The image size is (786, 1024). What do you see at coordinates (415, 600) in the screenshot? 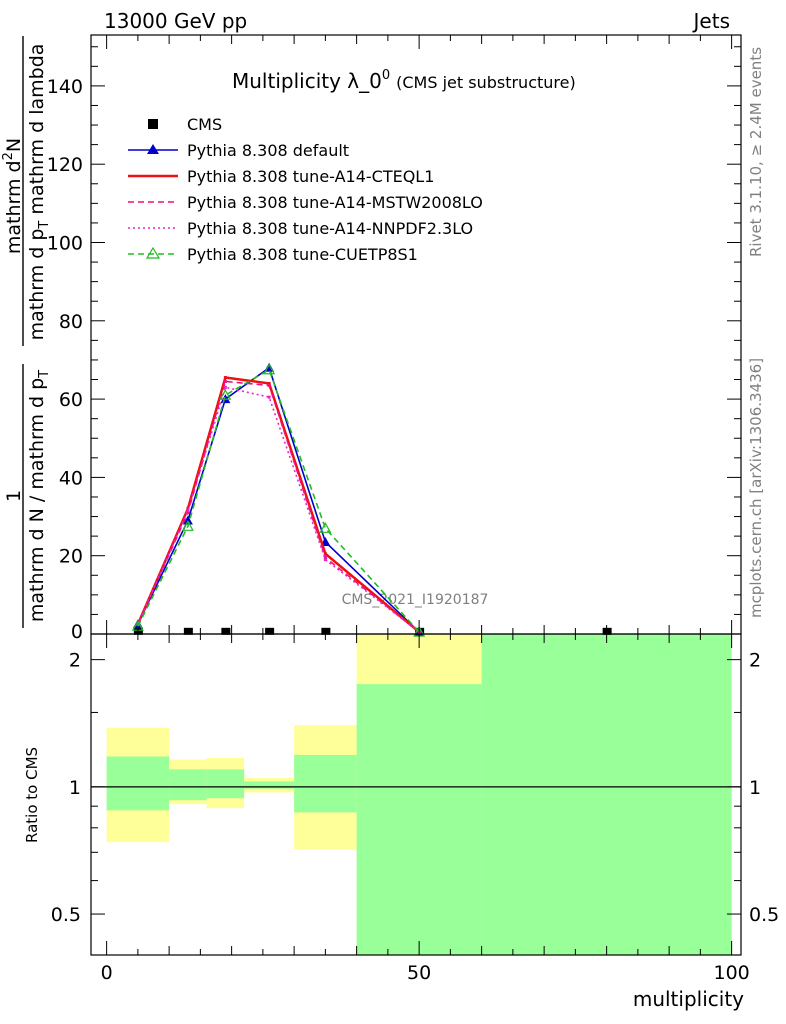
I see `analysis-watermark: CMS_2021_I1920187` at bounding box center [415, 600].